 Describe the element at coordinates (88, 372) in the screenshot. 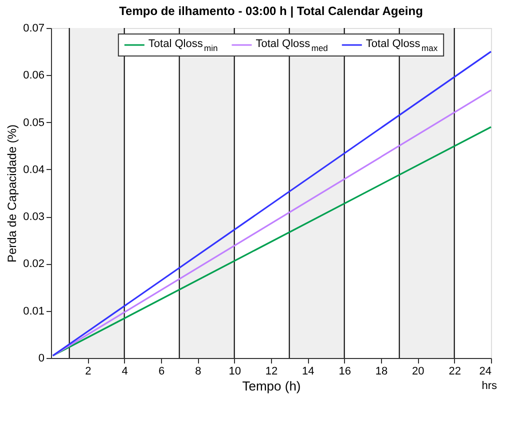

I see `x-tick-label: 2` at that location.